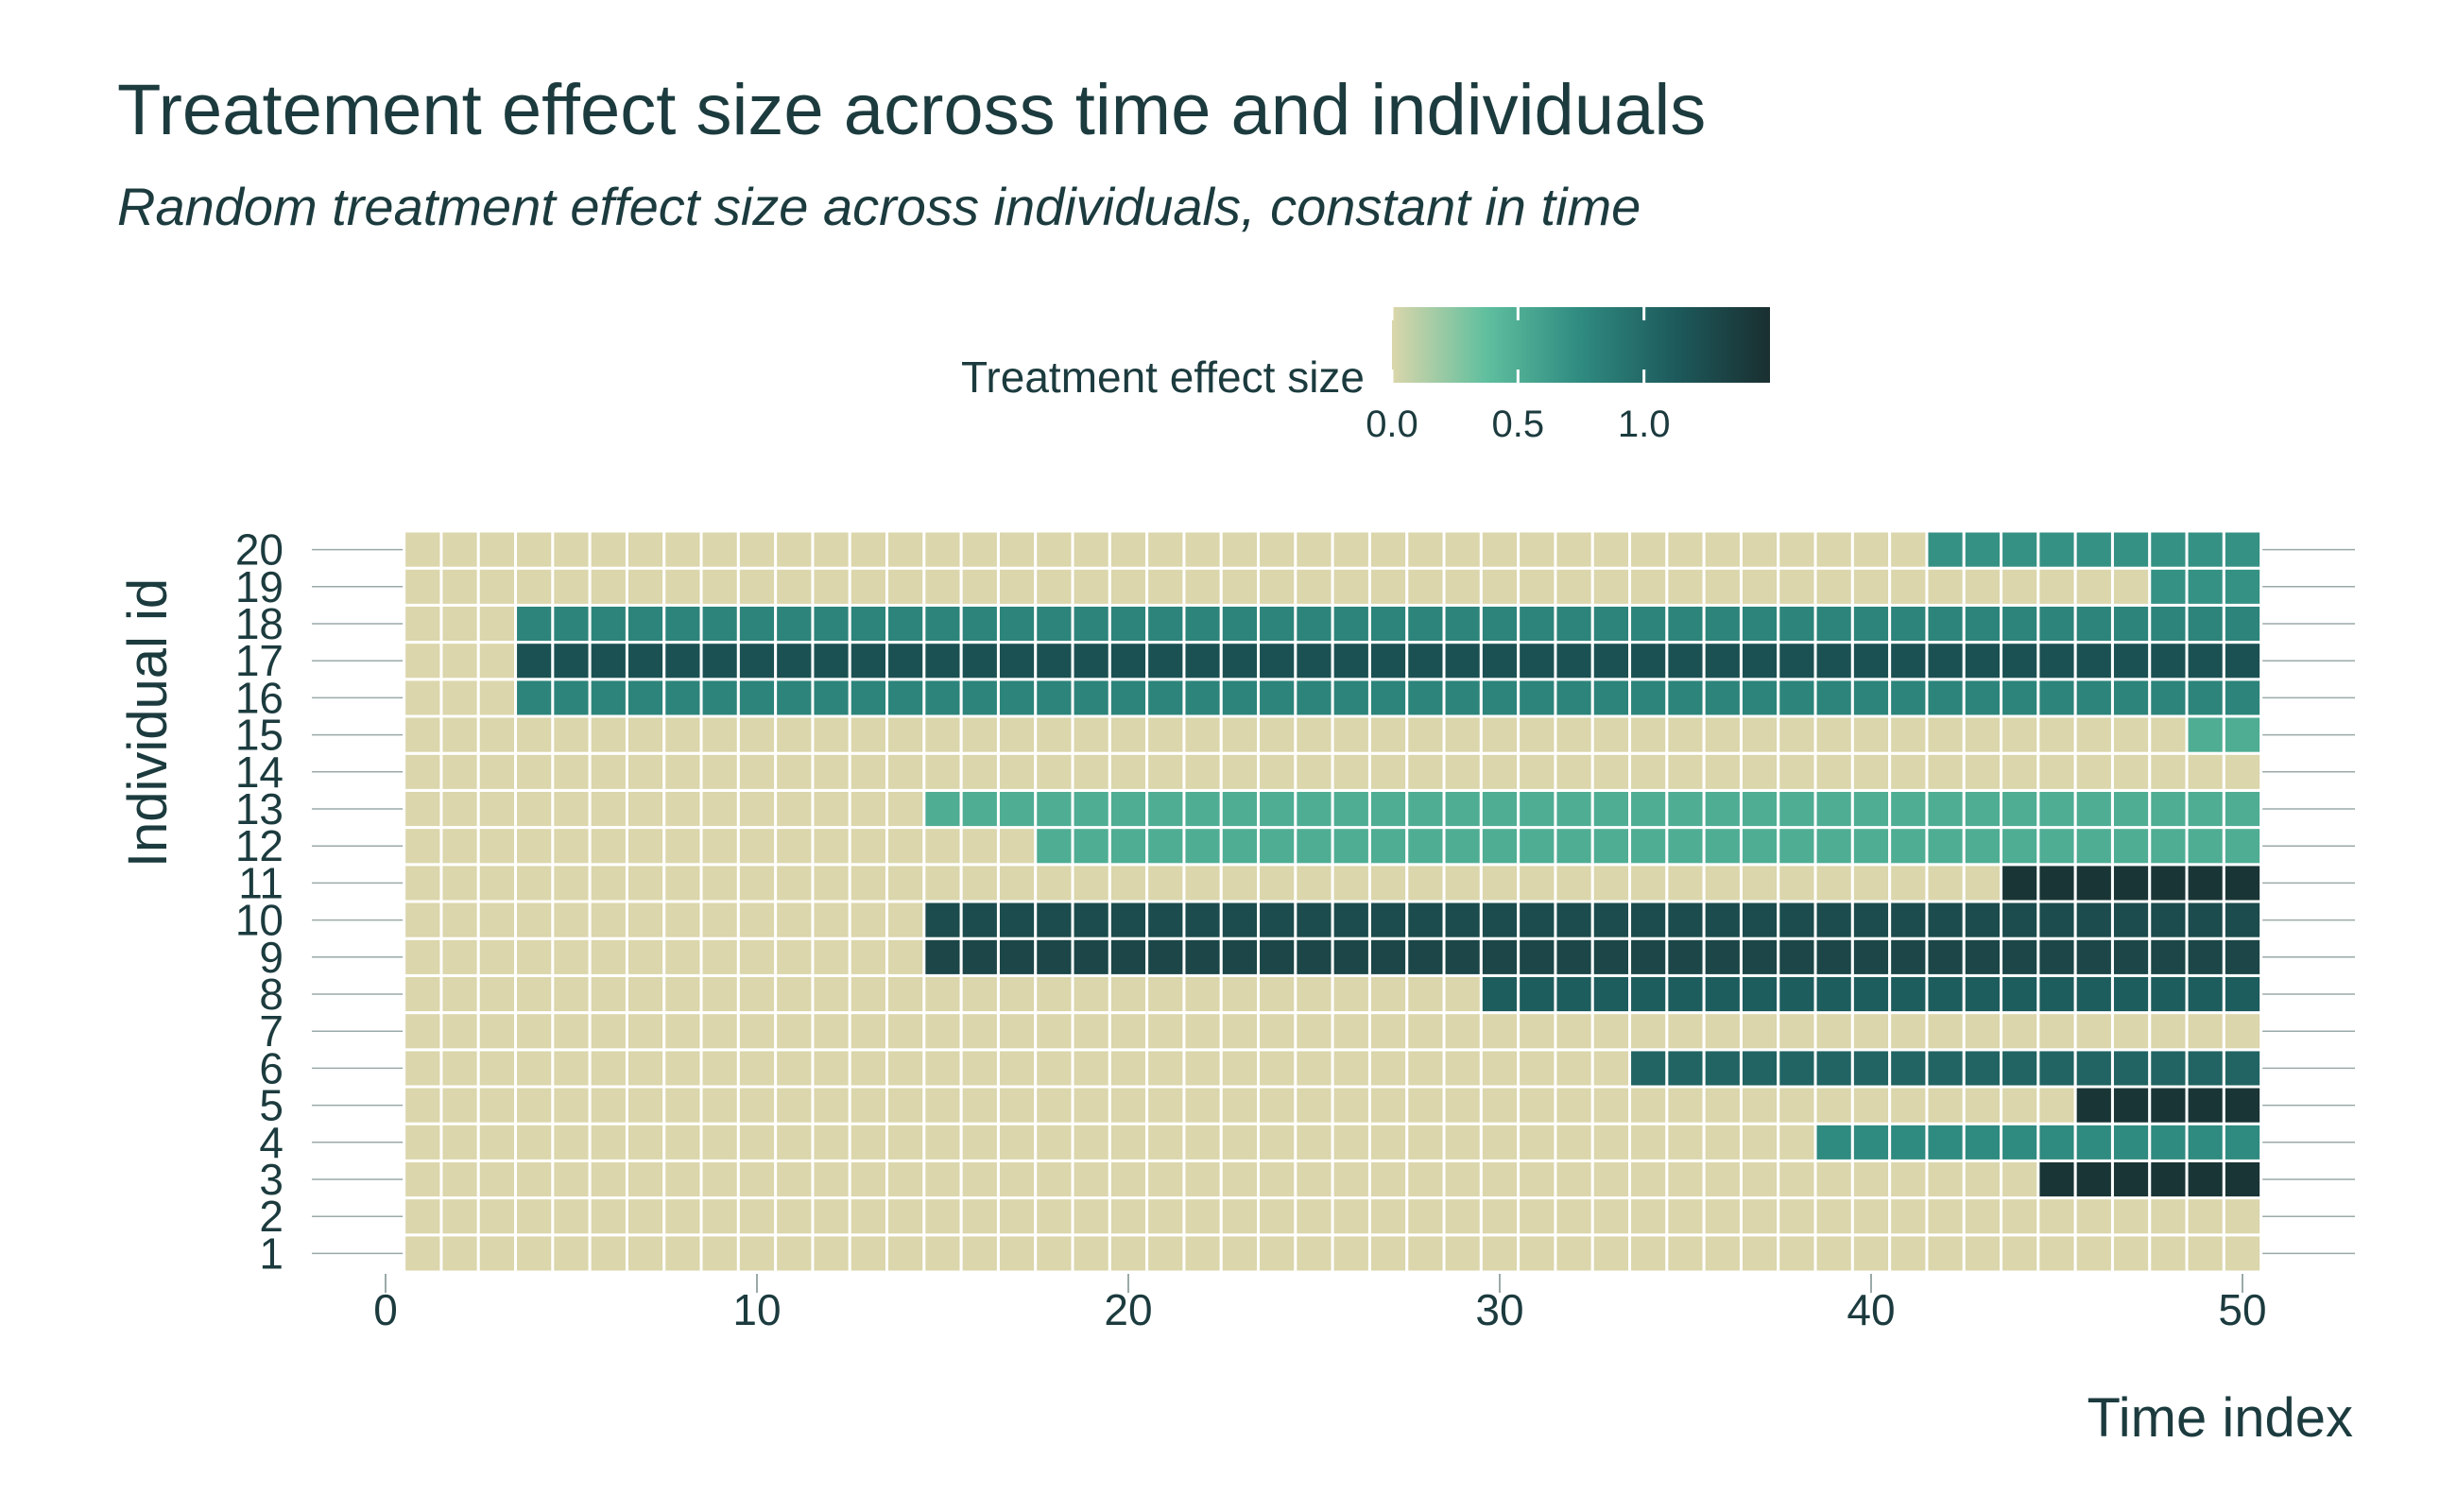 The height and width of the screenshot is (1512, 2457). I want to click on y-tick-label: 8, so click(271, 994).